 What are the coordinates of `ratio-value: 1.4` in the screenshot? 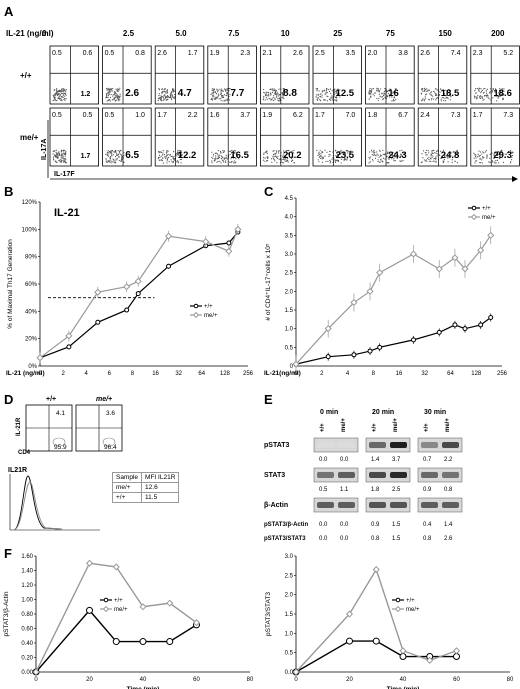 It's located at (448, 525).